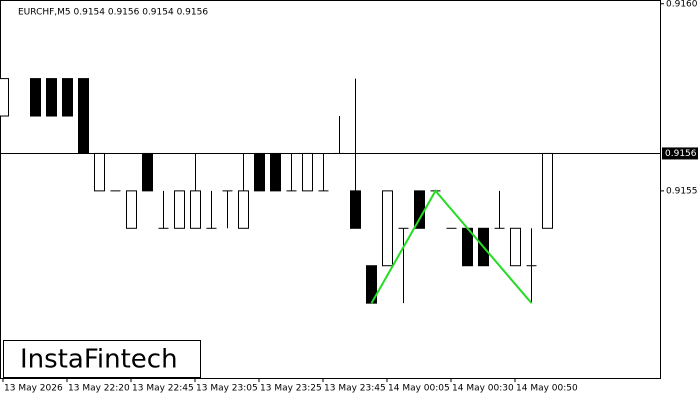 Image resolution: width=700 pixels, height=400 pixels. I want to click on x-tick-label: 13 May 22:45, so click(163, 389).